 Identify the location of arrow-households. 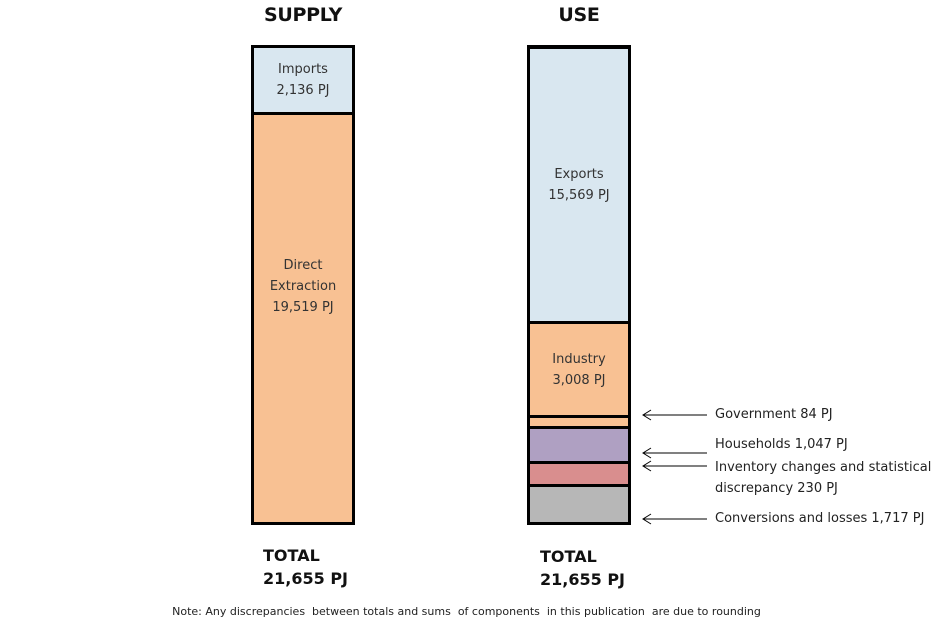
(674, 453).